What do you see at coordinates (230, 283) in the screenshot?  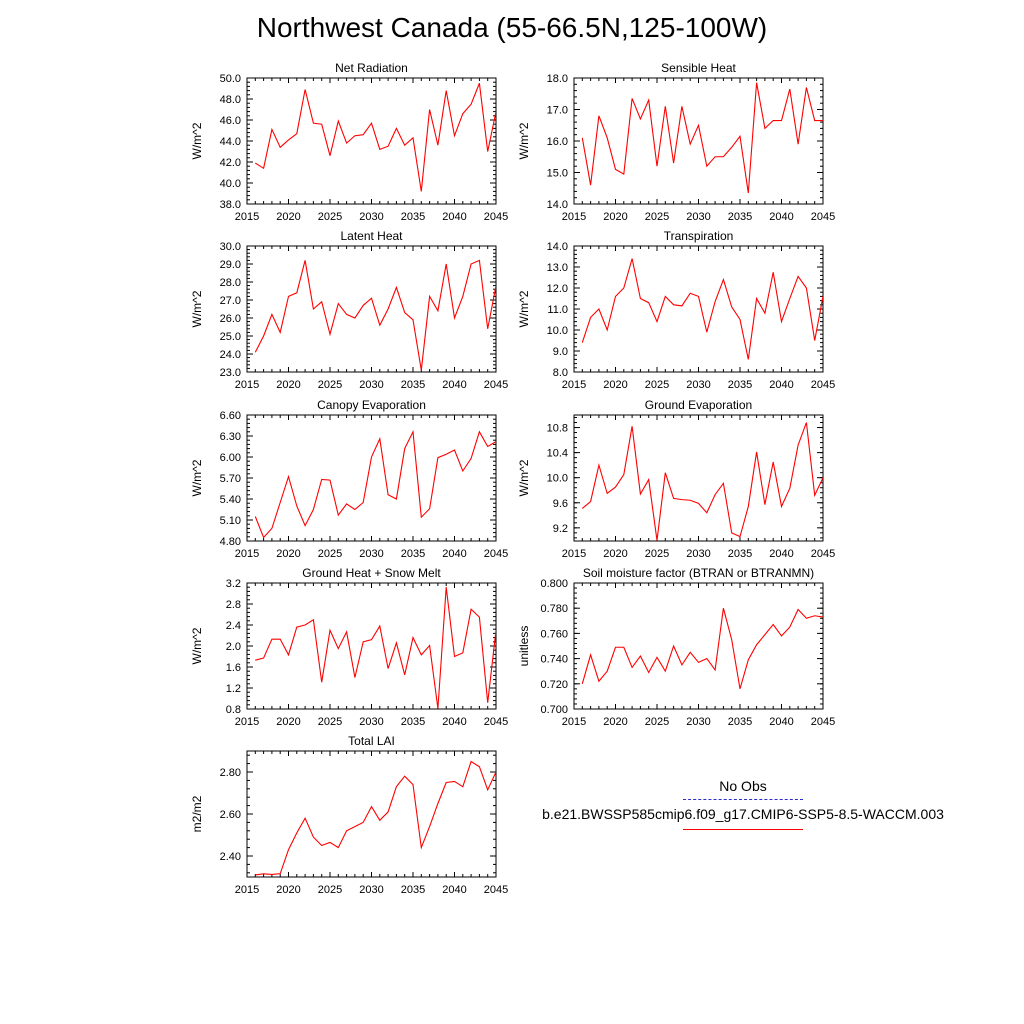 I see `y-tick-label: 28.0` at bounding box center [230, 283].